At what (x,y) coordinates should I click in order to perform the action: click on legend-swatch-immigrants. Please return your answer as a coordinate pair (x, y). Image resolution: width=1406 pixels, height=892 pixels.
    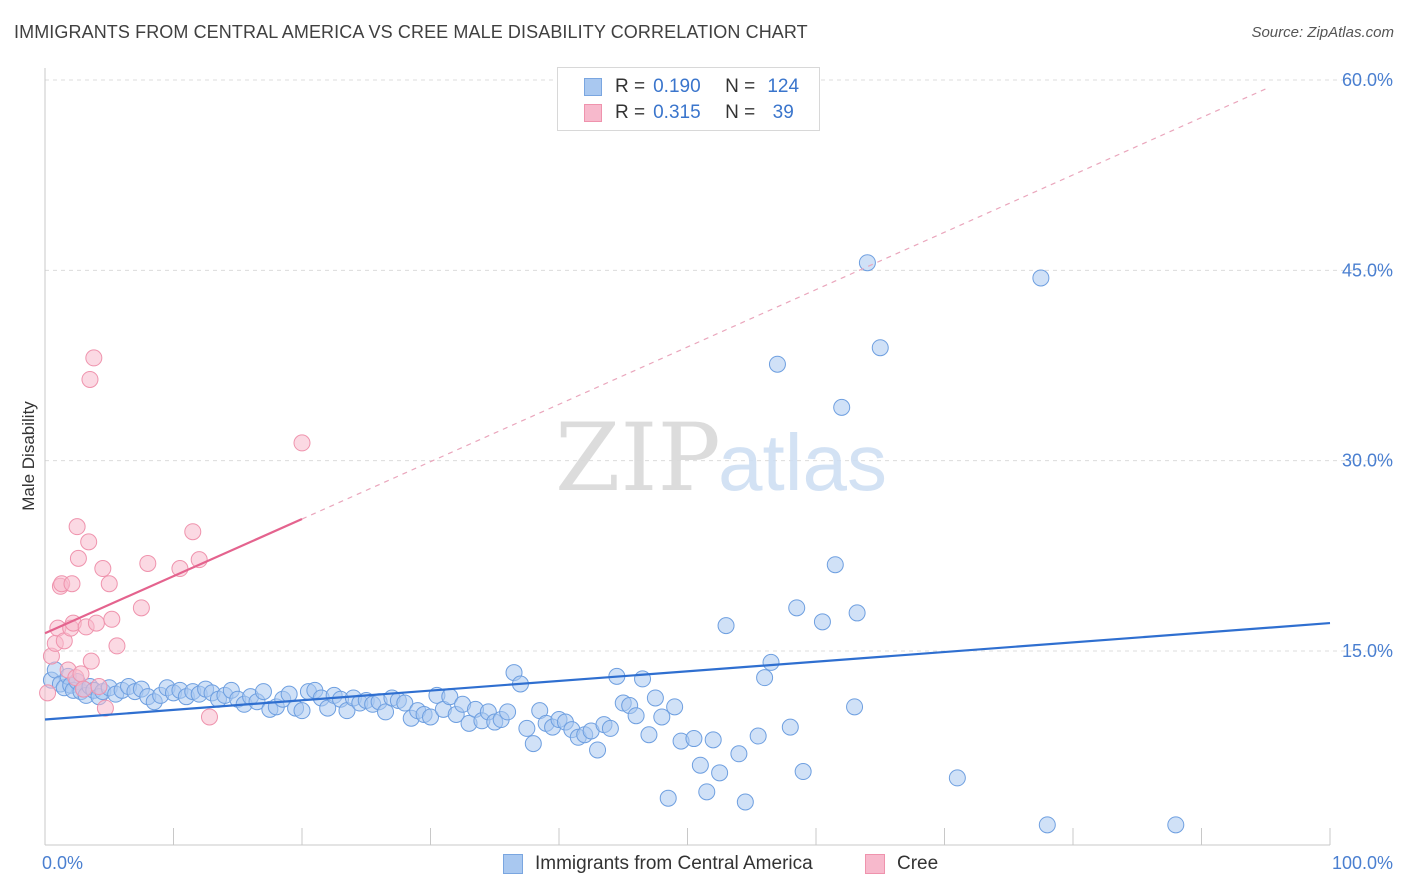
    Looking at the image, I should click on (593, 87).